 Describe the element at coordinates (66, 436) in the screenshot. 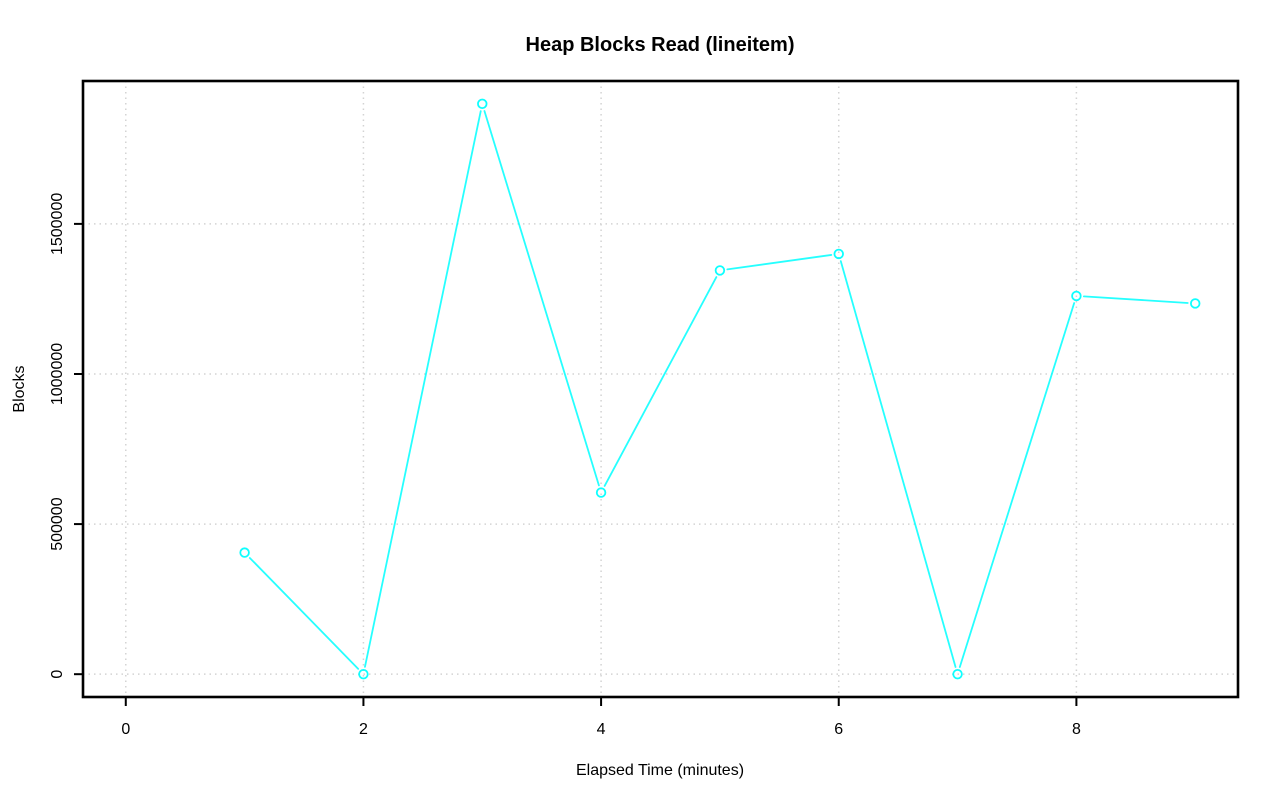

I see `y-axis-ticks: 0 500000 1000000 1500000` at that location.